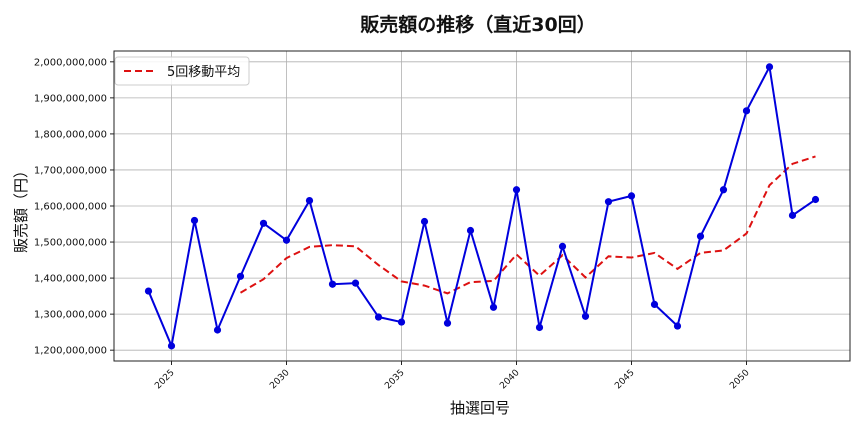 The height and width of the screenshot is (436, 864). What do you see at coordinates (70, 134) in the screenshot?
I see `y-tick-label: 1,800,000,000` at bounding box center [70, 134].